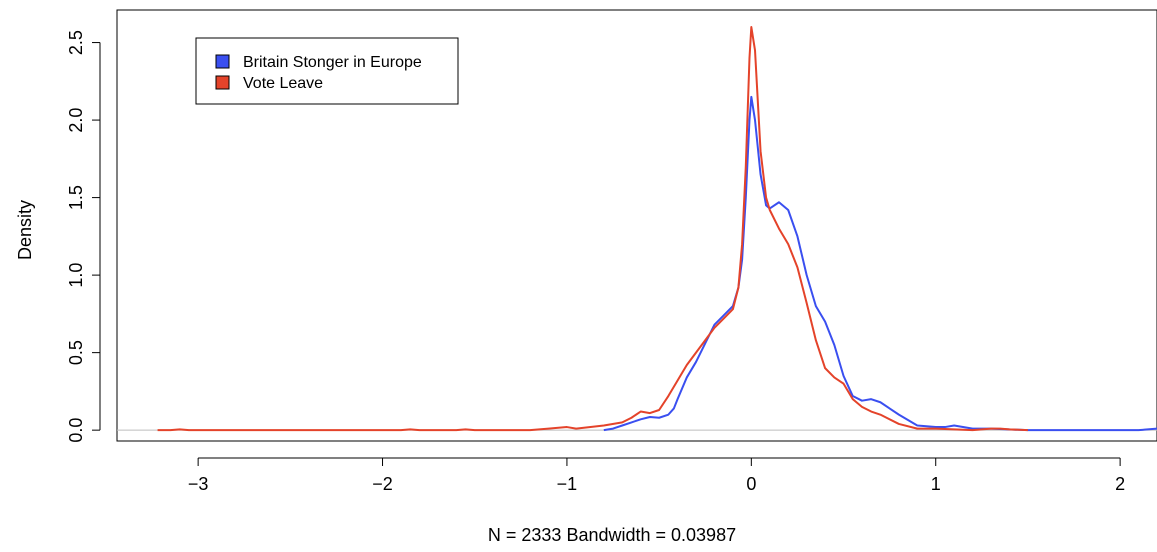 Image resolution: width=1157 pixels, height=552 pixels. Describe the element at coordinates (1120, 484) in the screenshot. I see `x-tick-label: 2` at that location.